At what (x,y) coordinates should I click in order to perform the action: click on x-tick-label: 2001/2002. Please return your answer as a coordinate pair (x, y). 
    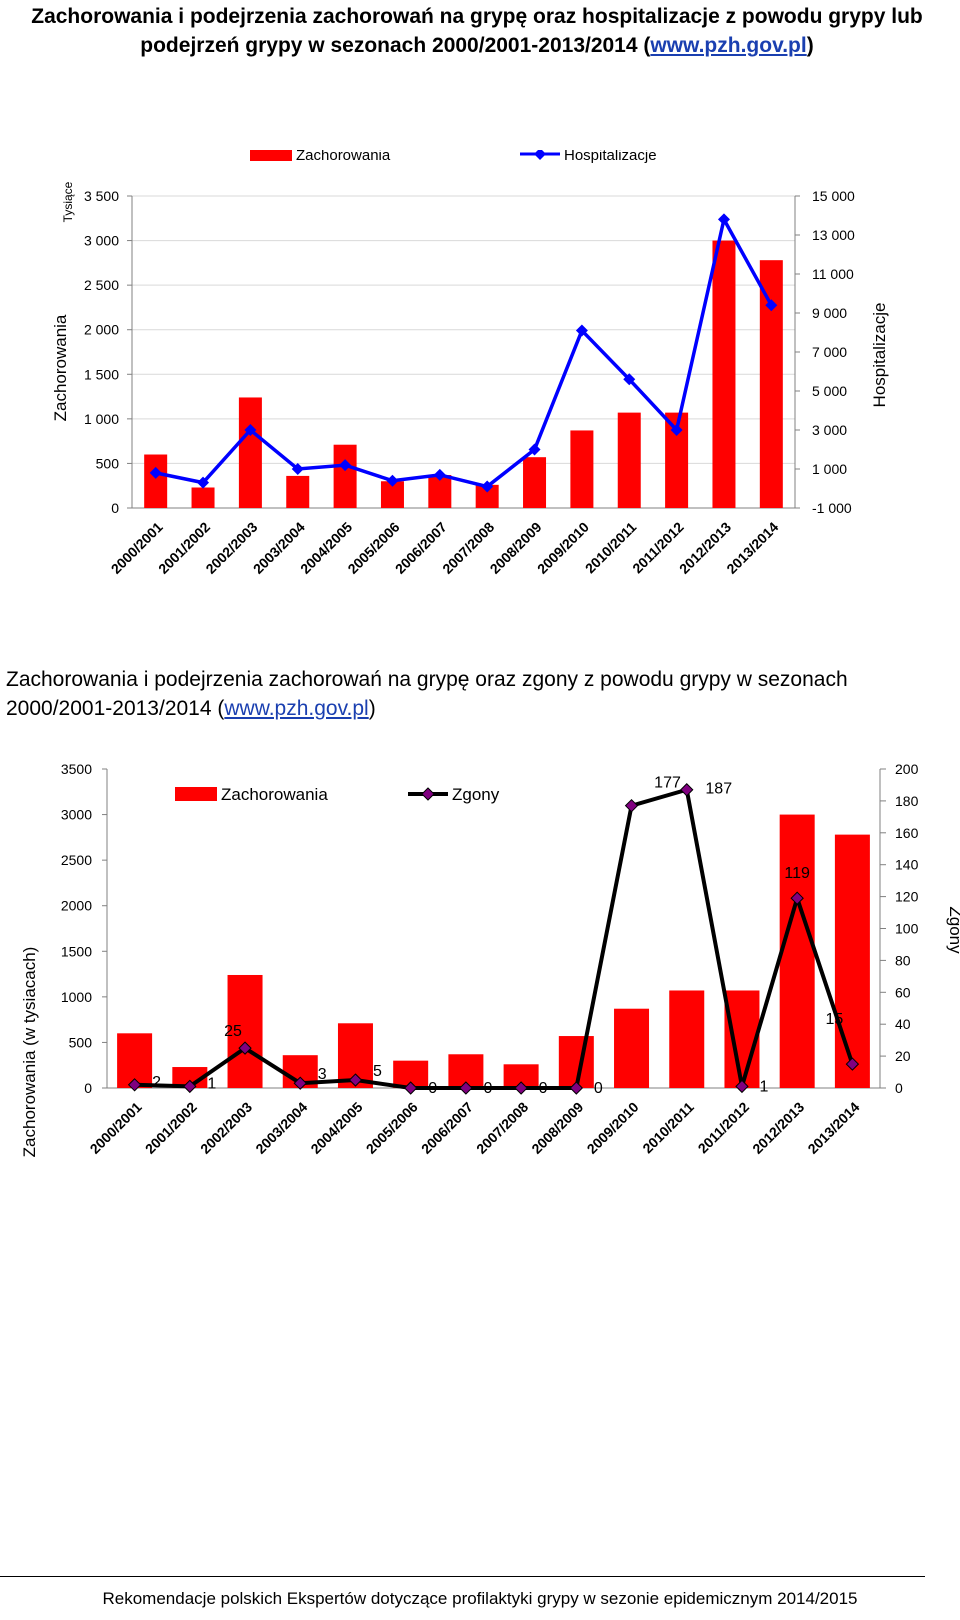
    Looking at the image, I should click on (171, 1128).